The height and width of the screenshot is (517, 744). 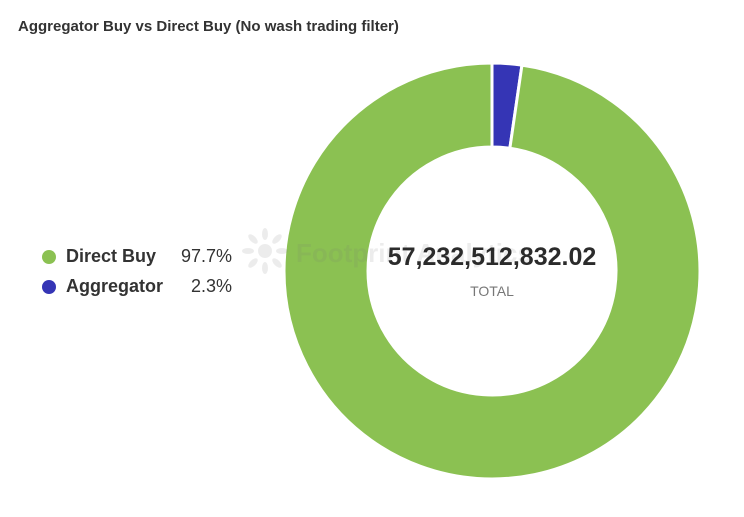 What do you see at coordinates (115, 286) in the screenshot?
I see `legend-label-aggregator: Aggregator` at bounding box center [115, 286].